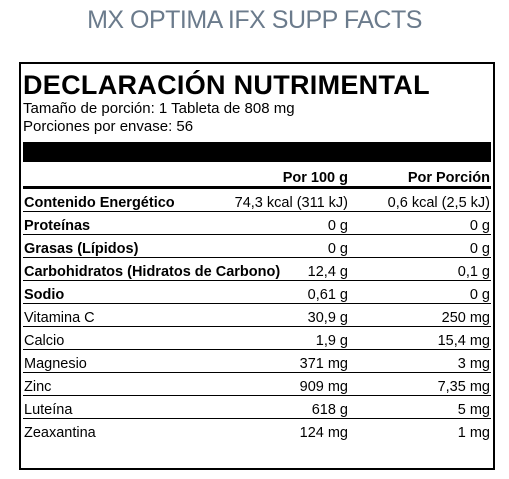  Describe the element at coordinates (281, 361) in the screenshot. I see `nutrient-value: 371 mg` at that location.